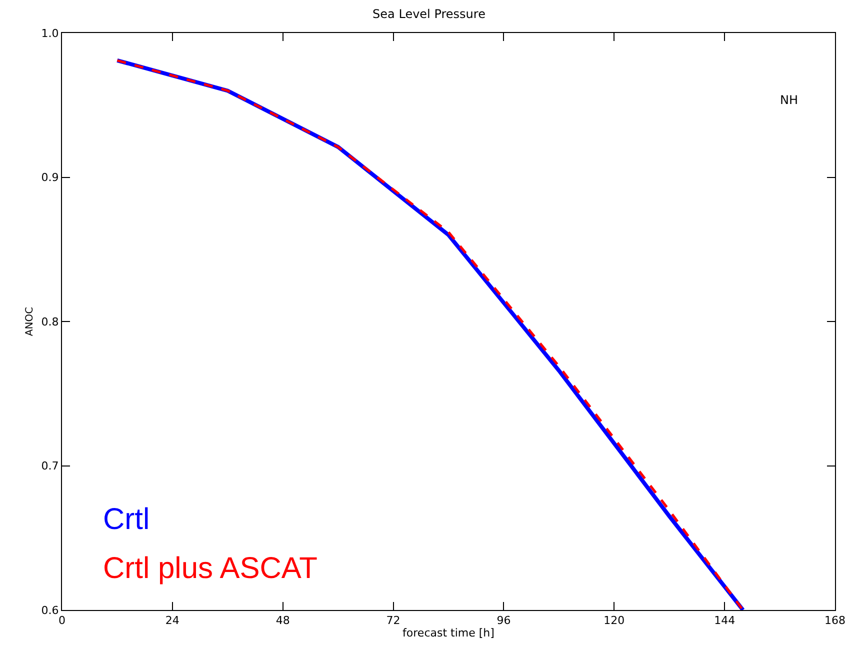 Image resolution: width=858 pixels, height=652 pixels. What do you see at coordinates (126, 519) in the screenshot?
I see `text: Crtl` at bounding box center [126, 519].